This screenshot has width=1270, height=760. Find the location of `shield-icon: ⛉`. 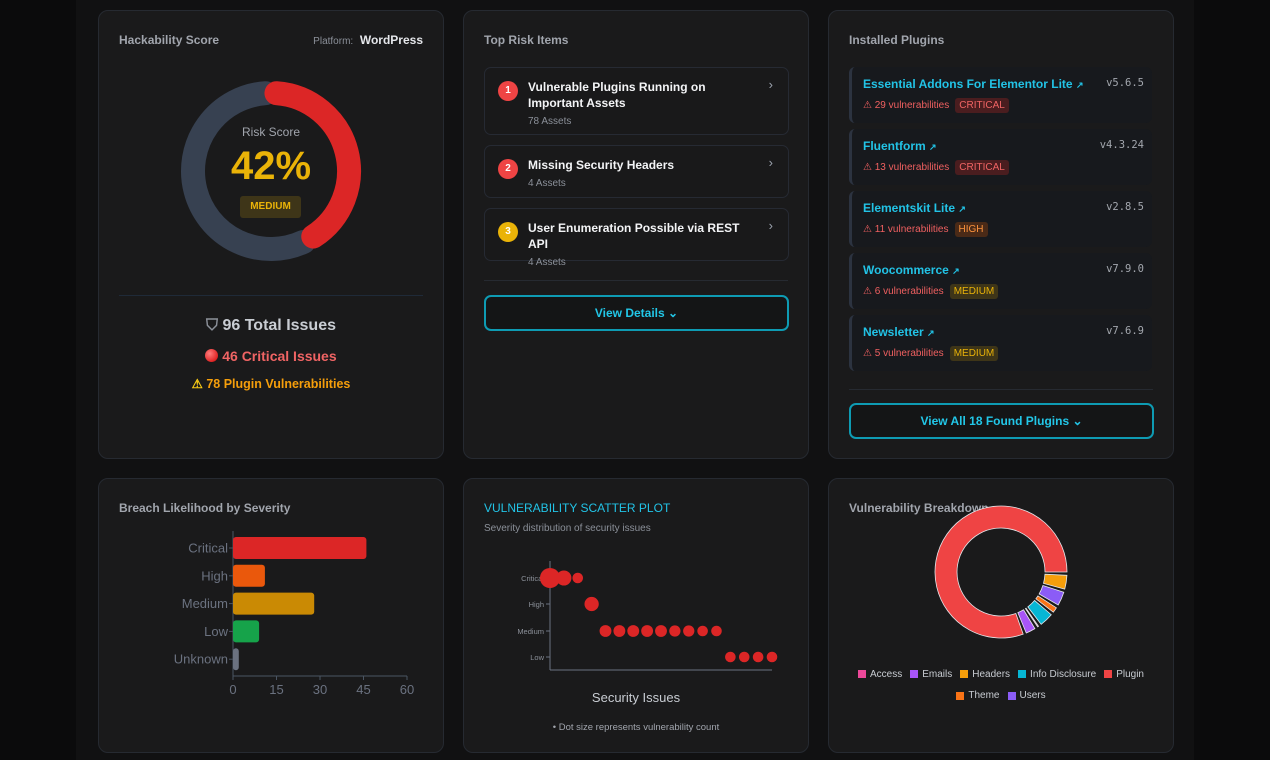

shield-icon: ⛉ is located at coordinates (212, 325).